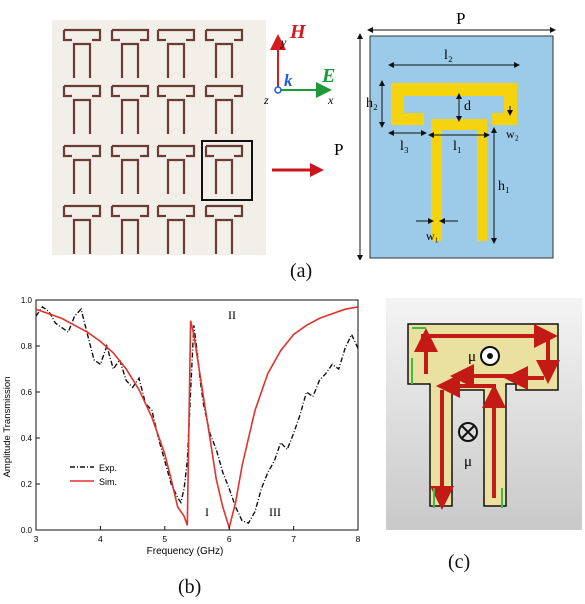  What do you see at coordinates (301, 271) in the screenshot?
I see `panel-label-a: (a)` at bounding box center [301, 271].